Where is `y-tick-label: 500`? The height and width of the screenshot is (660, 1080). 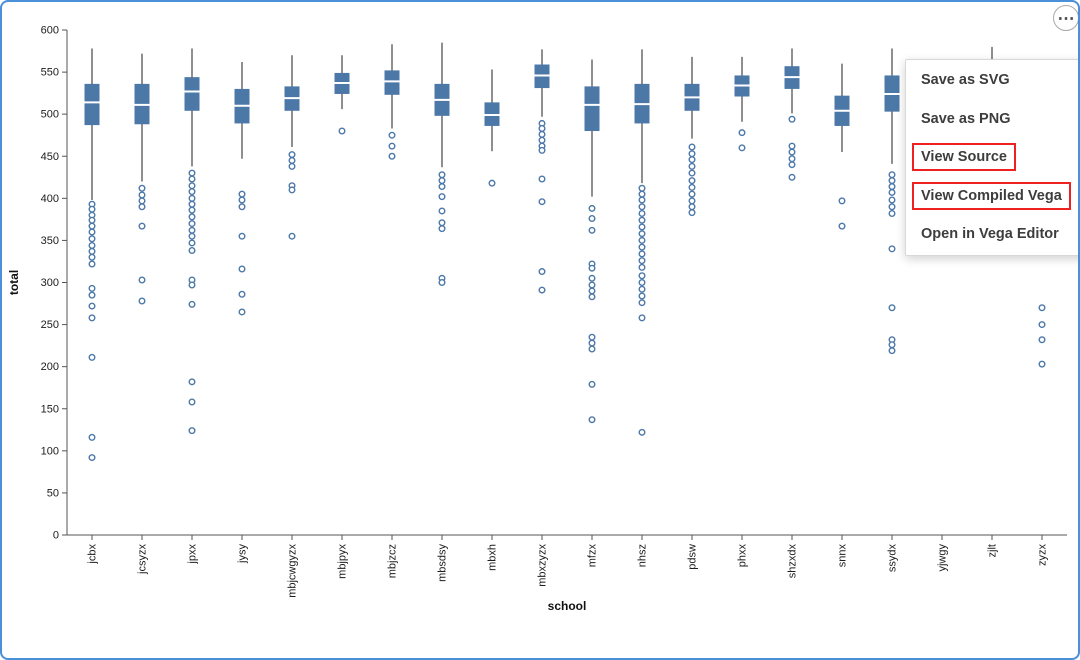
y-tick-label: 500 is located at coordinates (50, 115).